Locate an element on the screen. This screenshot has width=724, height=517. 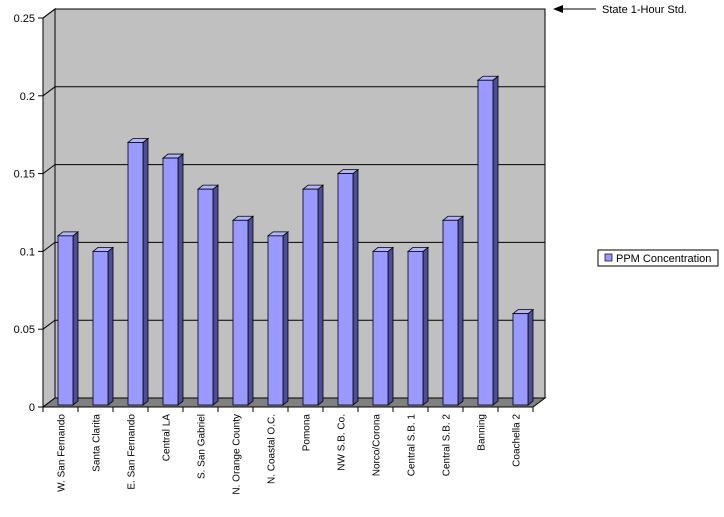
legend-label: PPM Concentration is located at coordinates (663, 259).